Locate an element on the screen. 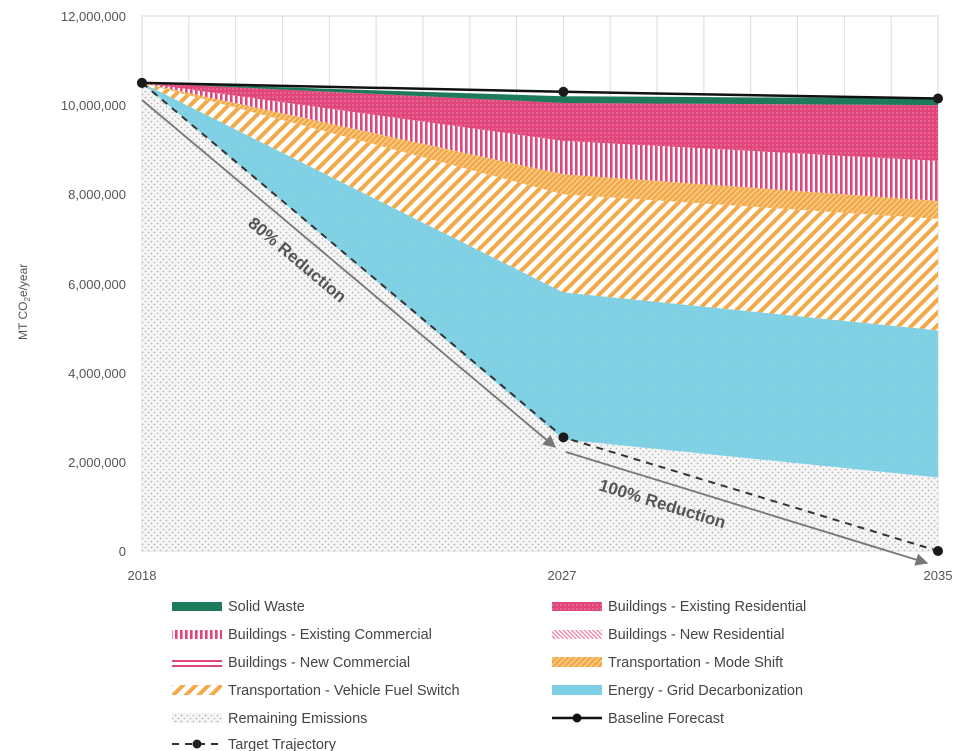  legend-label: Transportation - Vehicle Fuel Switch is located at coordinates (344, 691).